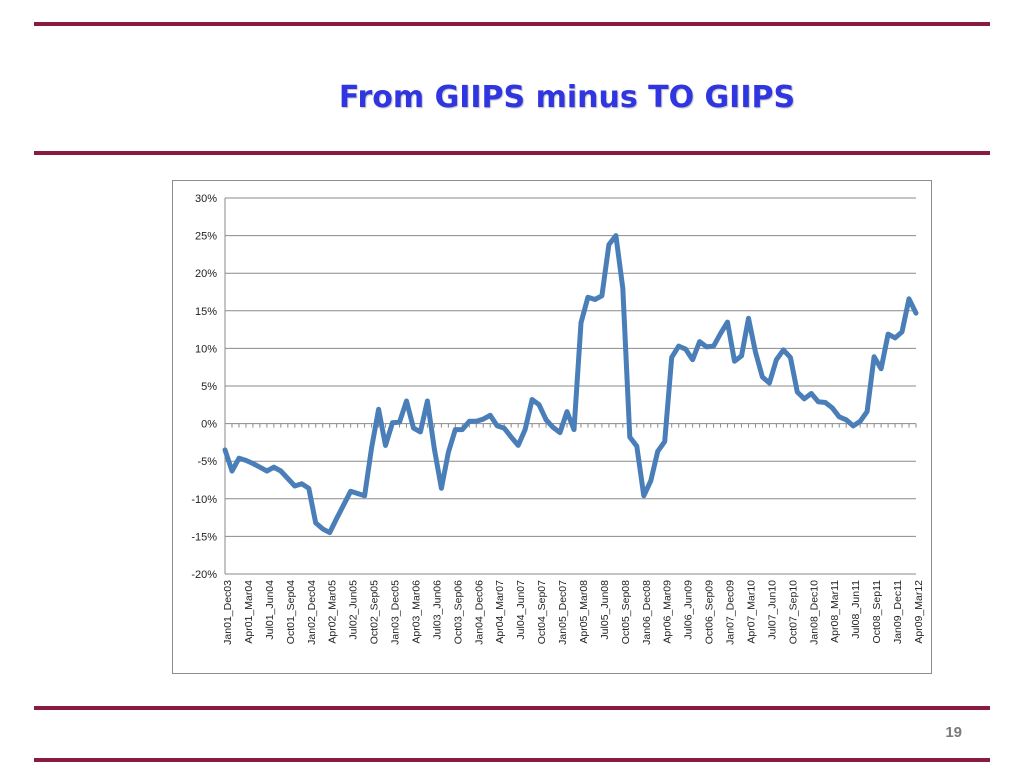  Describe the element at coordinates (206, 199) in the screenshot. I see `y-tick-label: 30%` at that location.